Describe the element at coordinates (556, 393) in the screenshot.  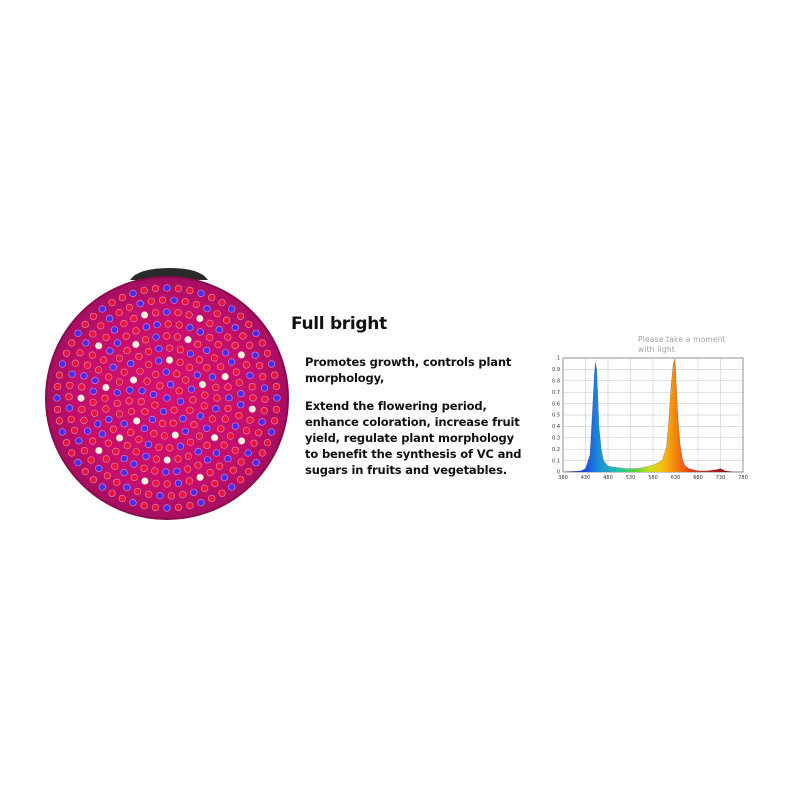
I see `y-tick-label: 0.7` at that location.